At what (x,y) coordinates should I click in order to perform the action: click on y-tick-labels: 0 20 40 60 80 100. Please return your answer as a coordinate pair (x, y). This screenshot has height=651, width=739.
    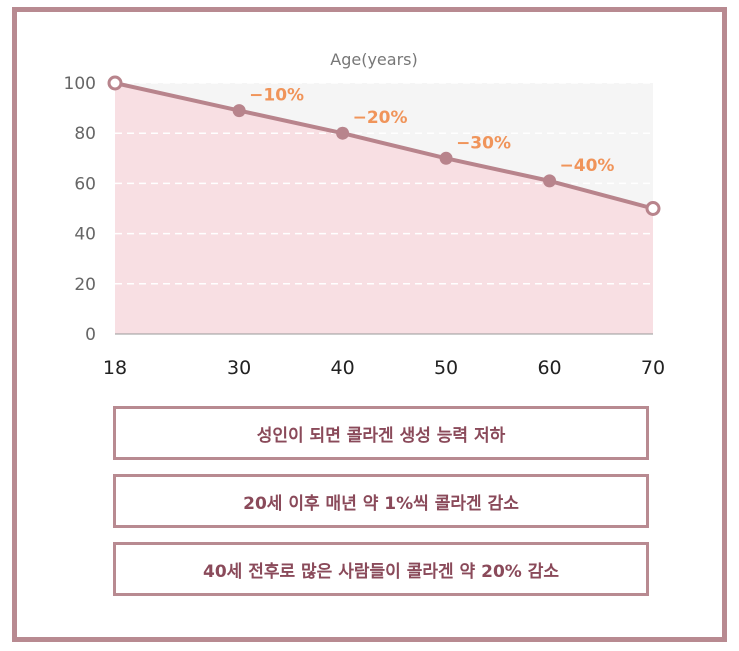
    Looking at the image, I should click on (80, 209).